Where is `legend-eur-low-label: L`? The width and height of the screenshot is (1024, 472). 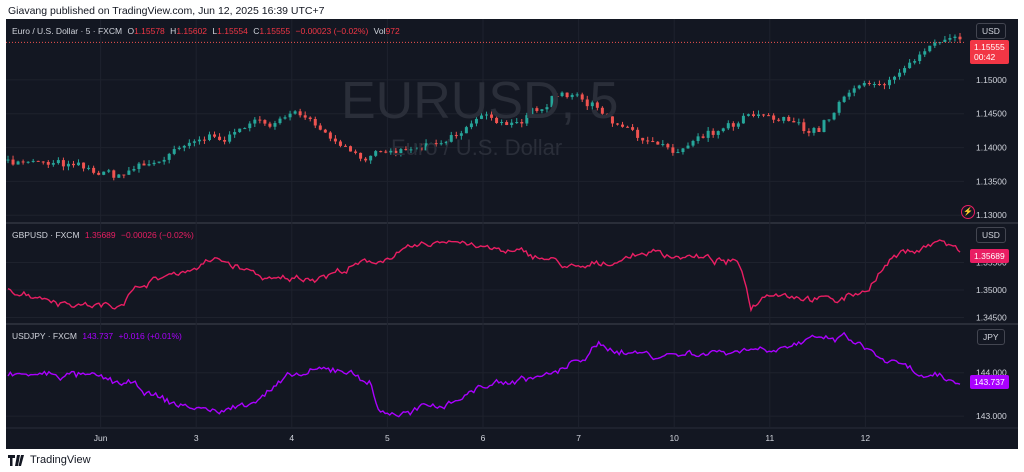
legend-eur-low-label: L is located at coordinates (215, 31).